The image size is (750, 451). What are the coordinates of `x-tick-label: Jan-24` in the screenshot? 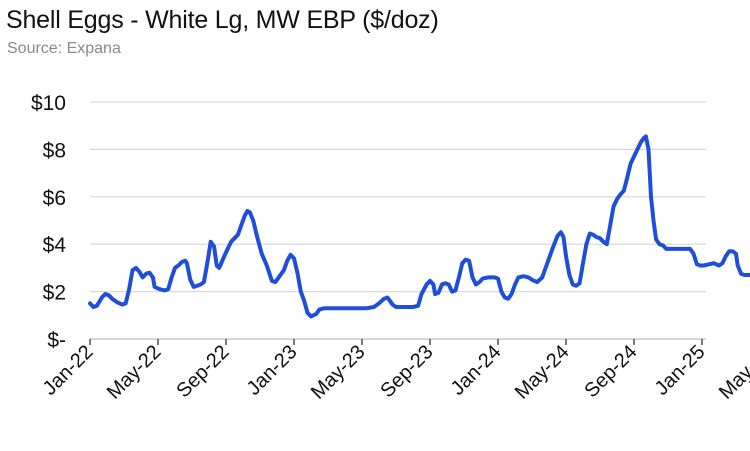 It's located at (476, 370).